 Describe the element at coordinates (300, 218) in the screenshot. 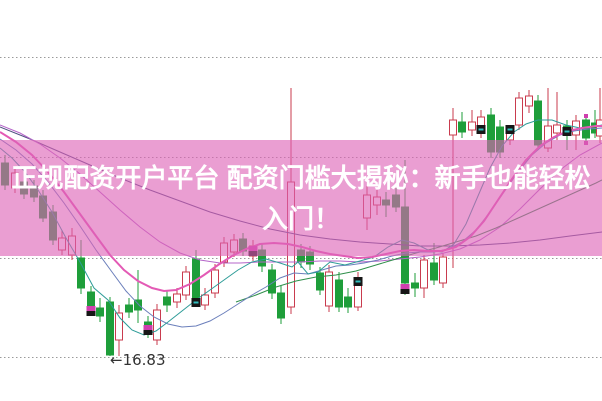

I see `promo-banner-line2: 入门！` at that location.